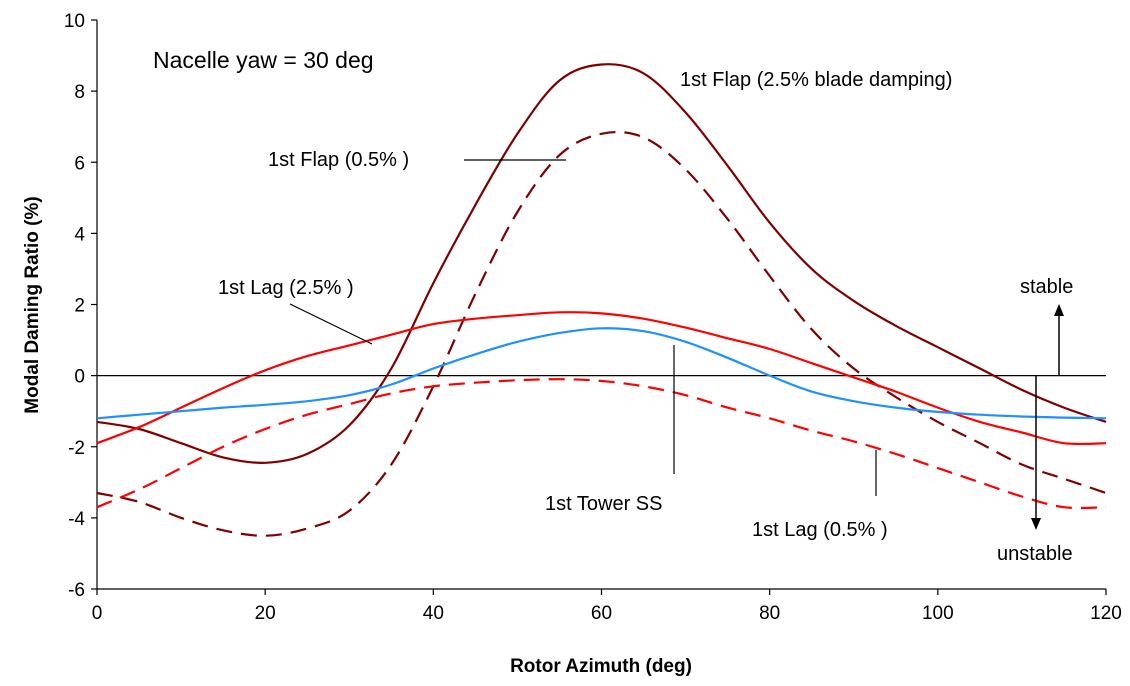  What do you see at coordinates (338, 160) in the screenshot?
I see `label-flap-0.5: 1st Flap (0.5% )` at bounding box center [338, 160].